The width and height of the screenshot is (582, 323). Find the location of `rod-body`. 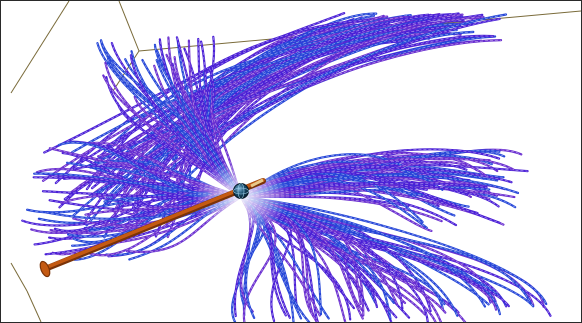

rod-body is located at coordinates (154, 224).